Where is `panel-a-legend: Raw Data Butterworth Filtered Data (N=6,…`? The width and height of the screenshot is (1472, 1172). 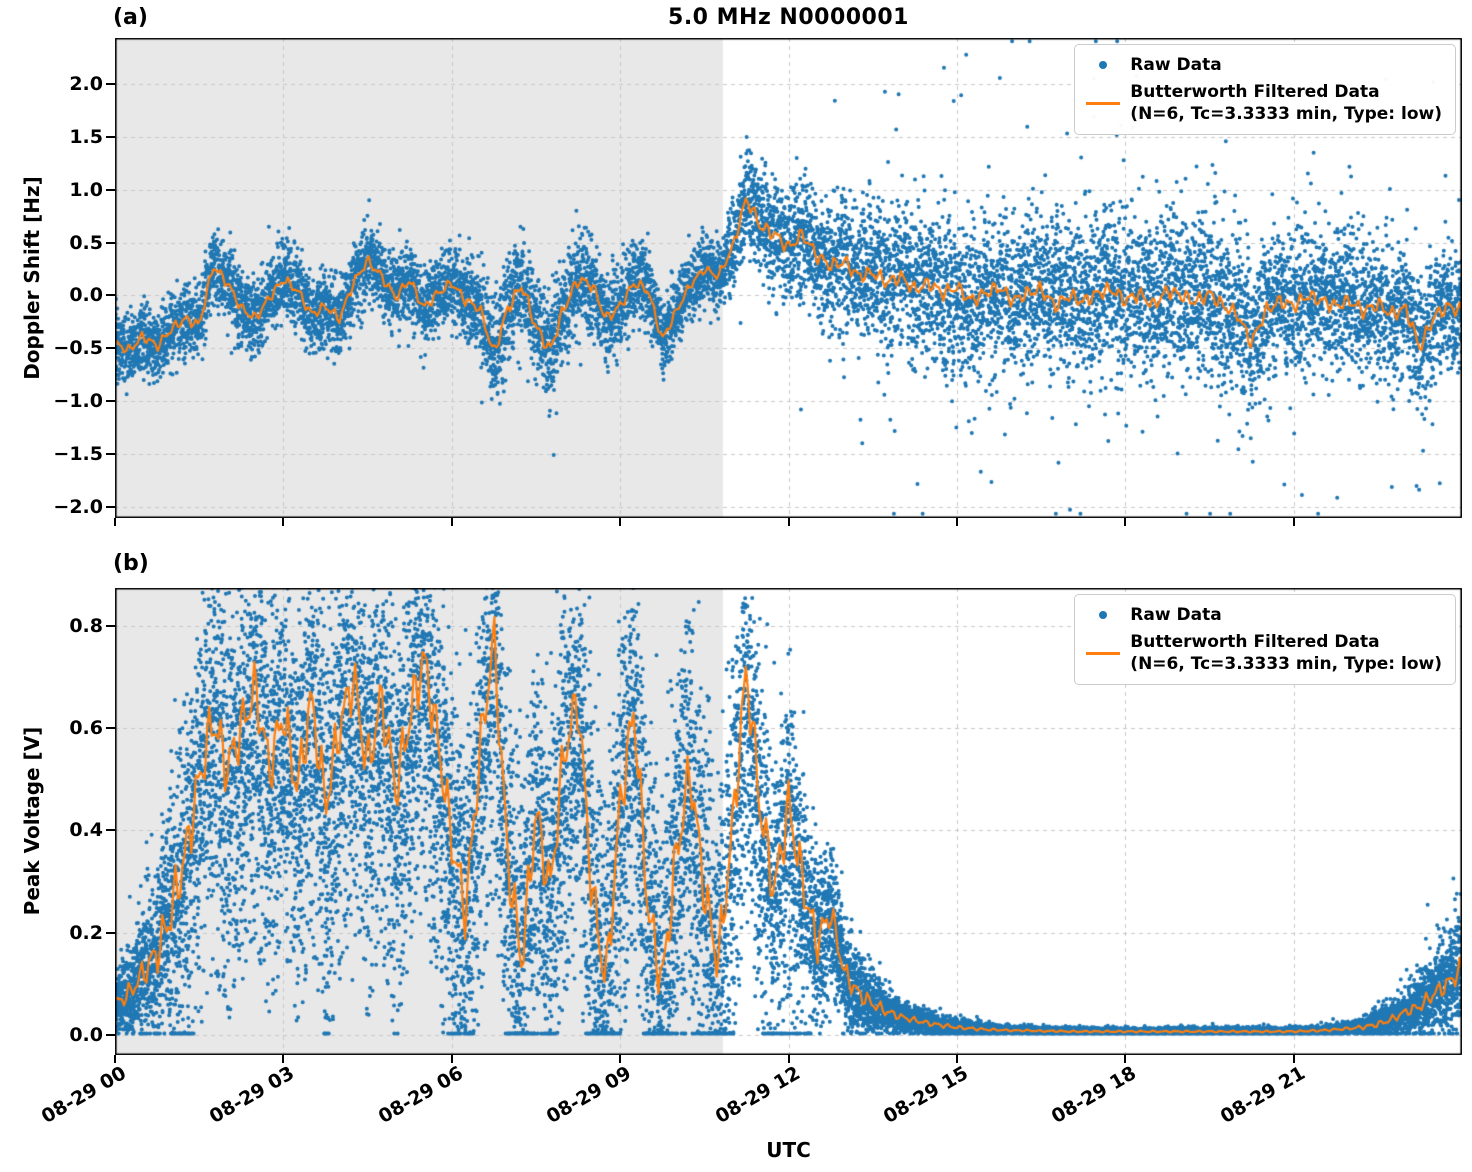 panel-a-legend: Raw Data Butterworth Filtered Data (N=6,… is located at coordinates (1265, 90).